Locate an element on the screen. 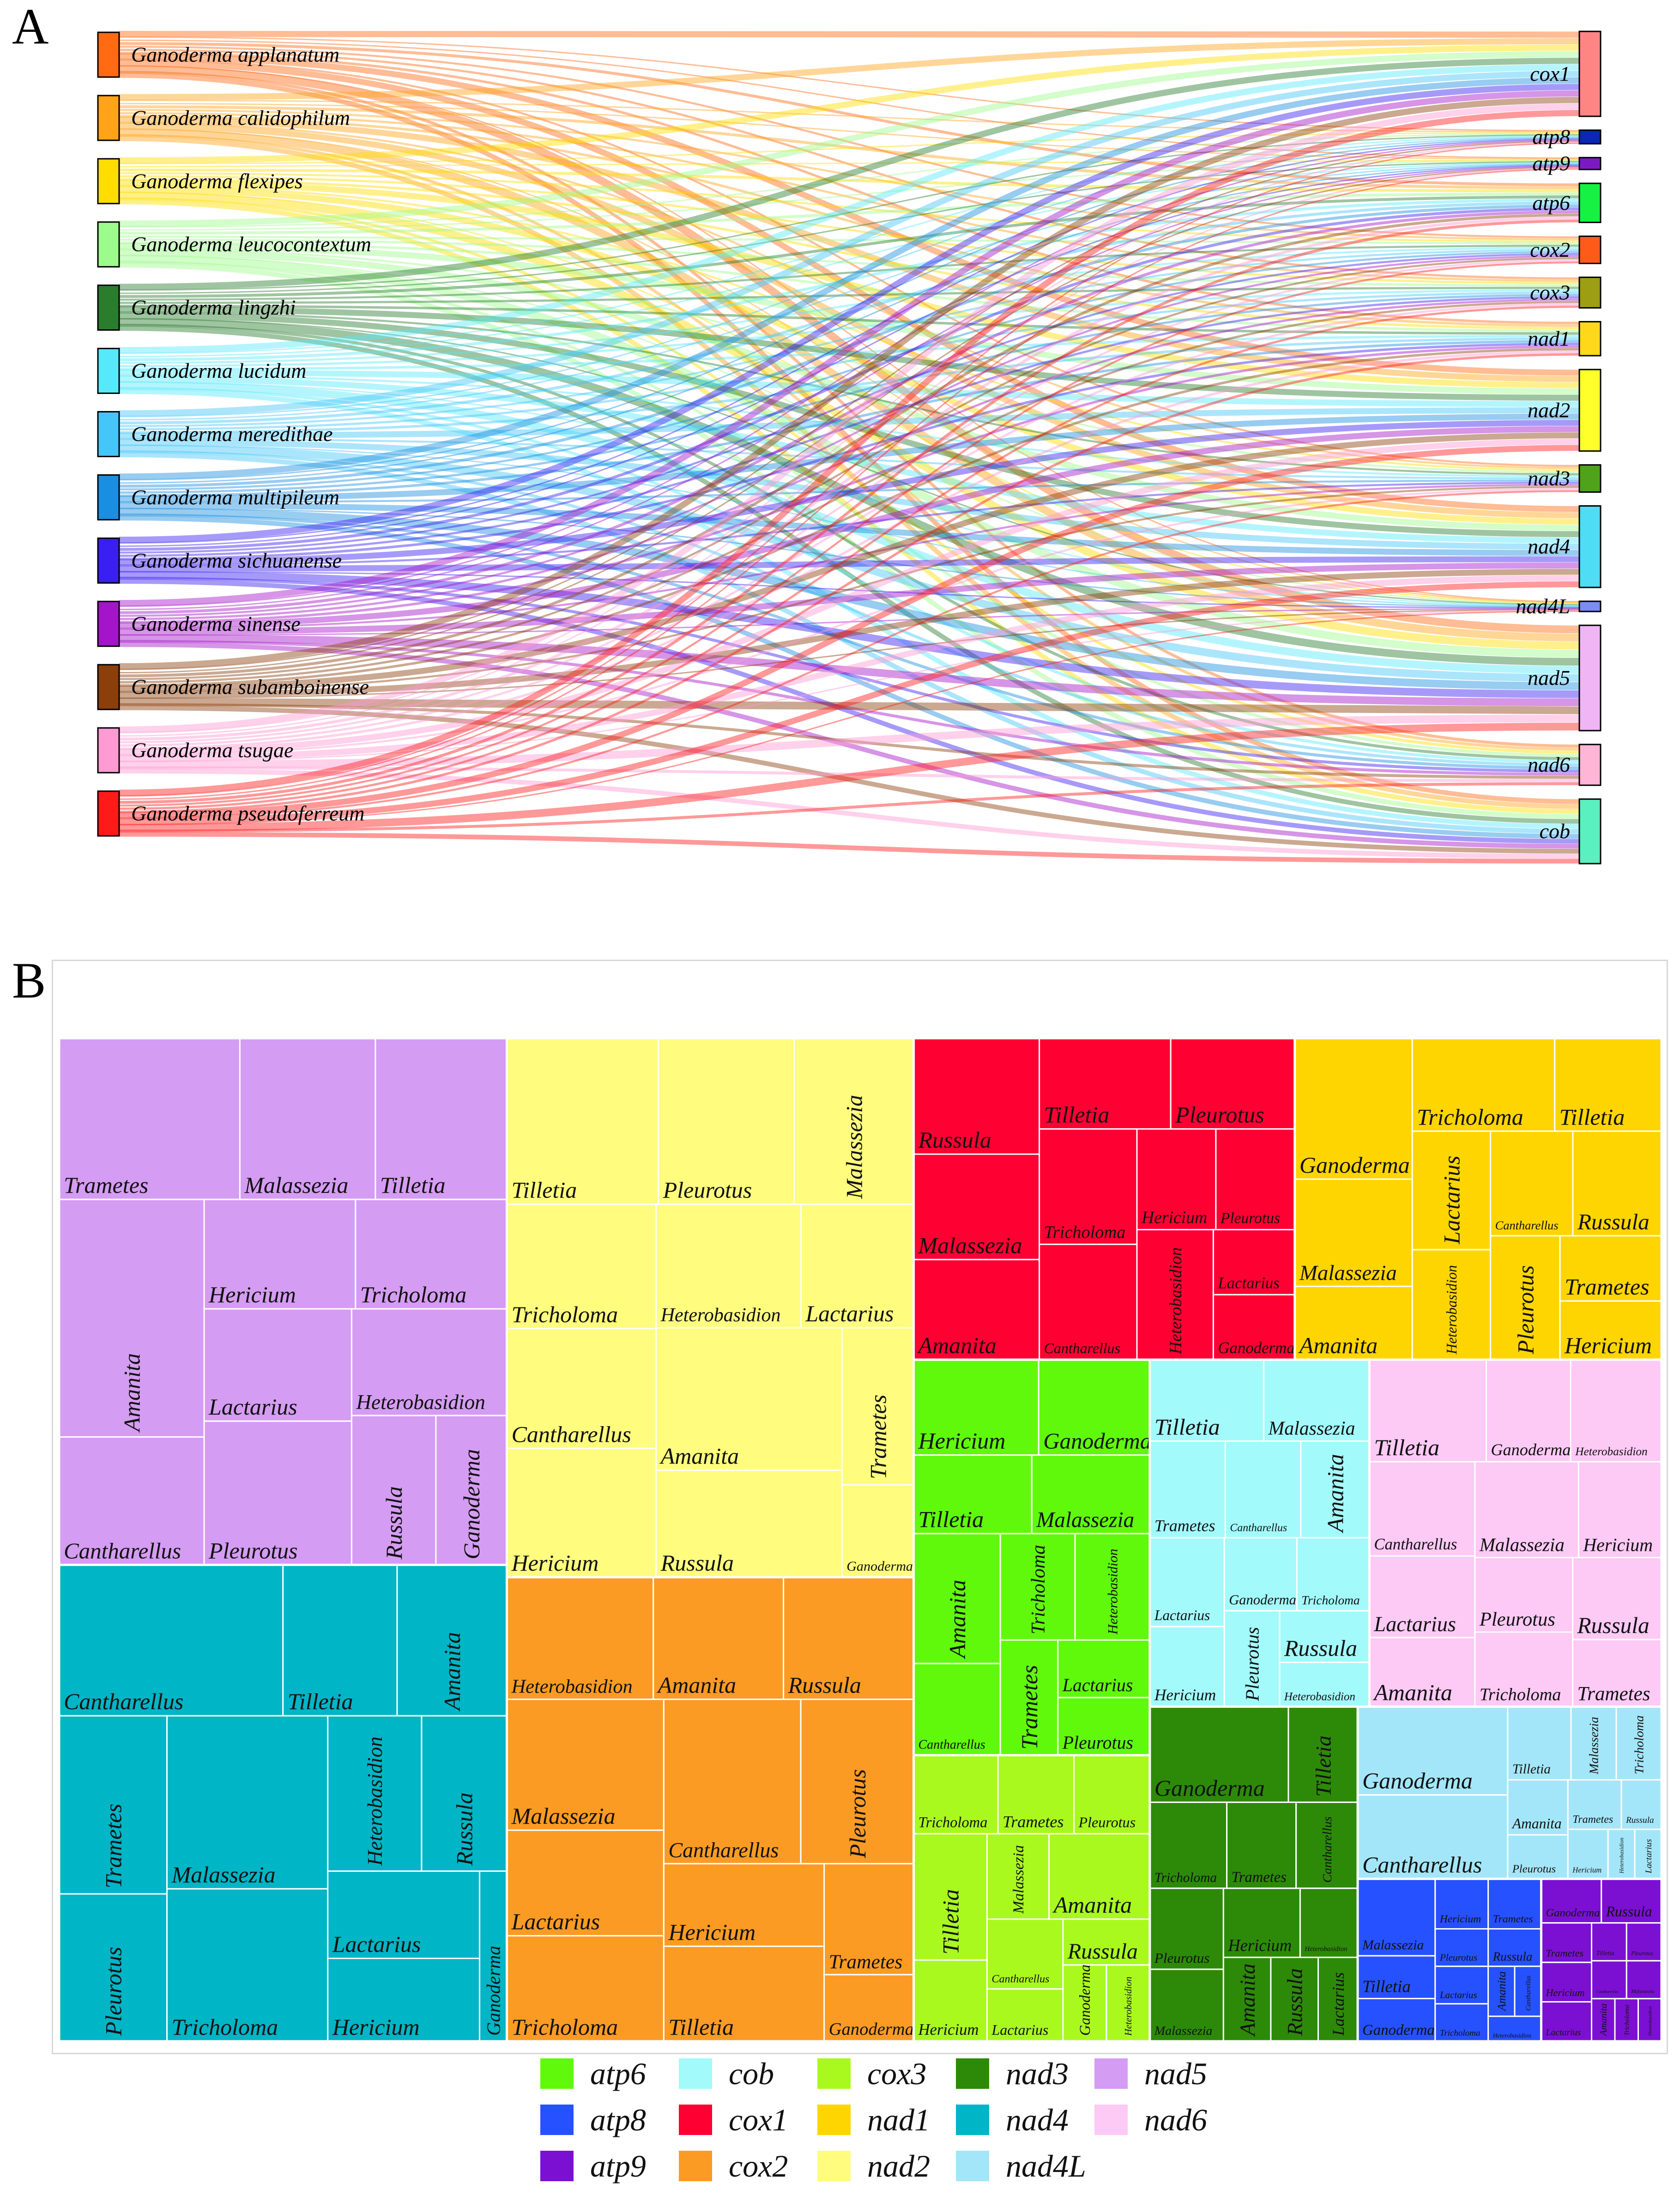  species-label: Ganoderma subamboinense is located at coordinates (250, 687).